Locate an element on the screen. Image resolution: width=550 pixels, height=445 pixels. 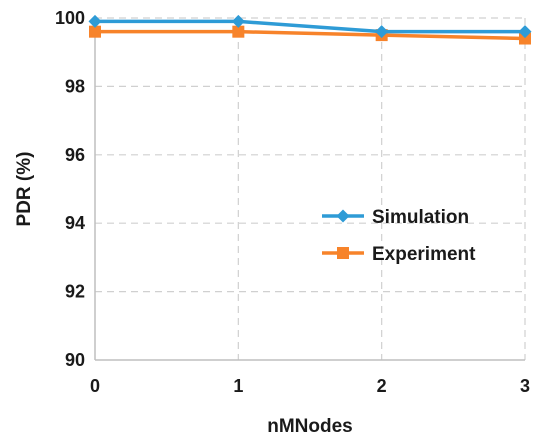
legend-simulation-marker is located at coordinates (343, 216).